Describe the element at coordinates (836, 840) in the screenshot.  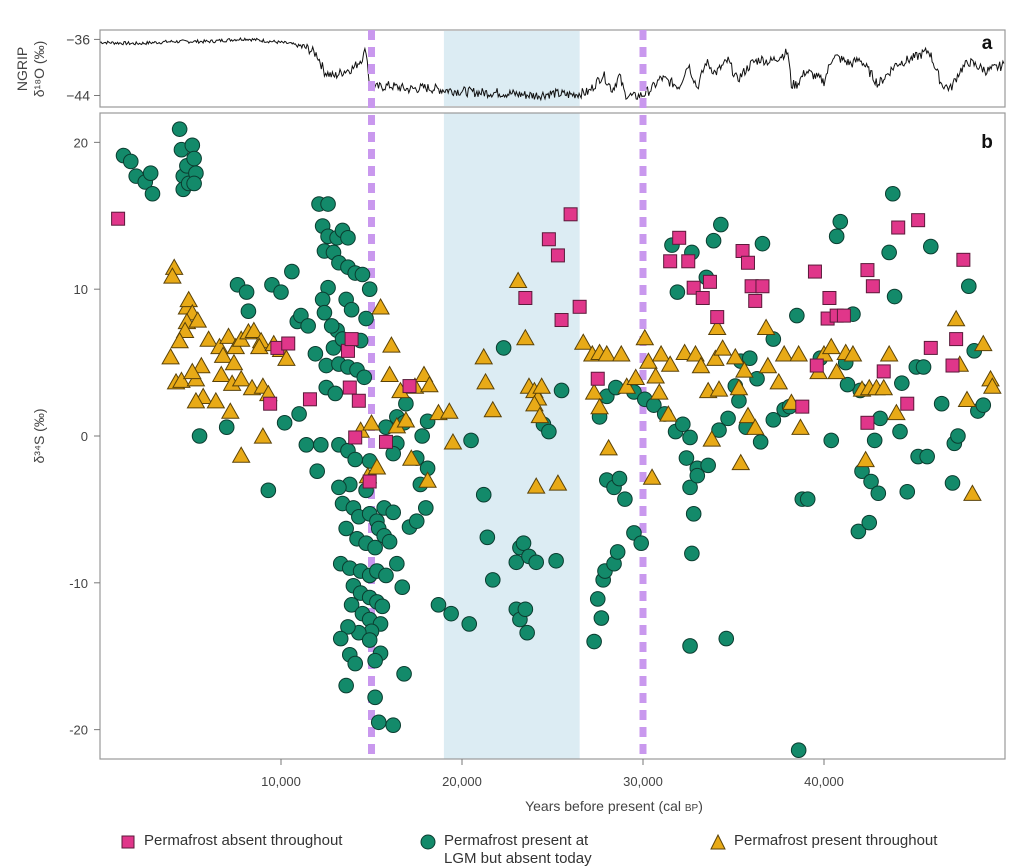
I see `legend-label-throughout: Permafrost present throughout` at that location.